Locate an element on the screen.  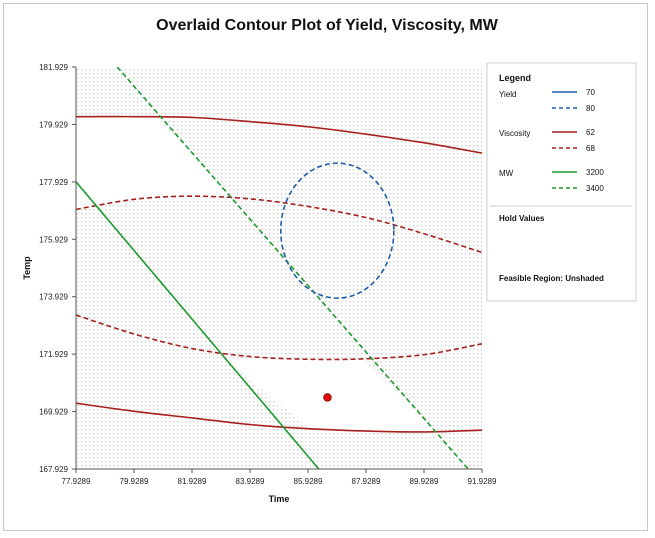
setting-point is located at coordinates (327, 397).